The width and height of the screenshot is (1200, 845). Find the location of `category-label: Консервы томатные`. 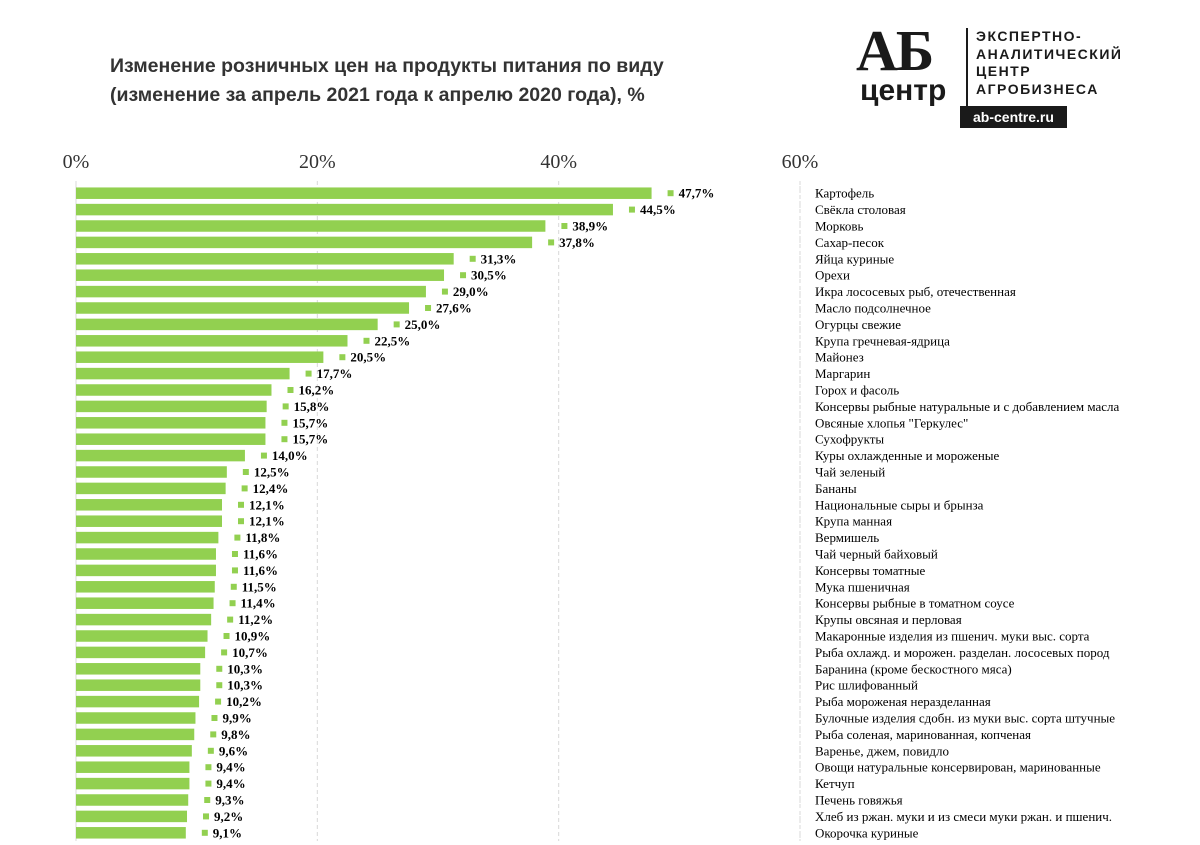

category-label: Консервы томатные is located at coordinates (870, 570).